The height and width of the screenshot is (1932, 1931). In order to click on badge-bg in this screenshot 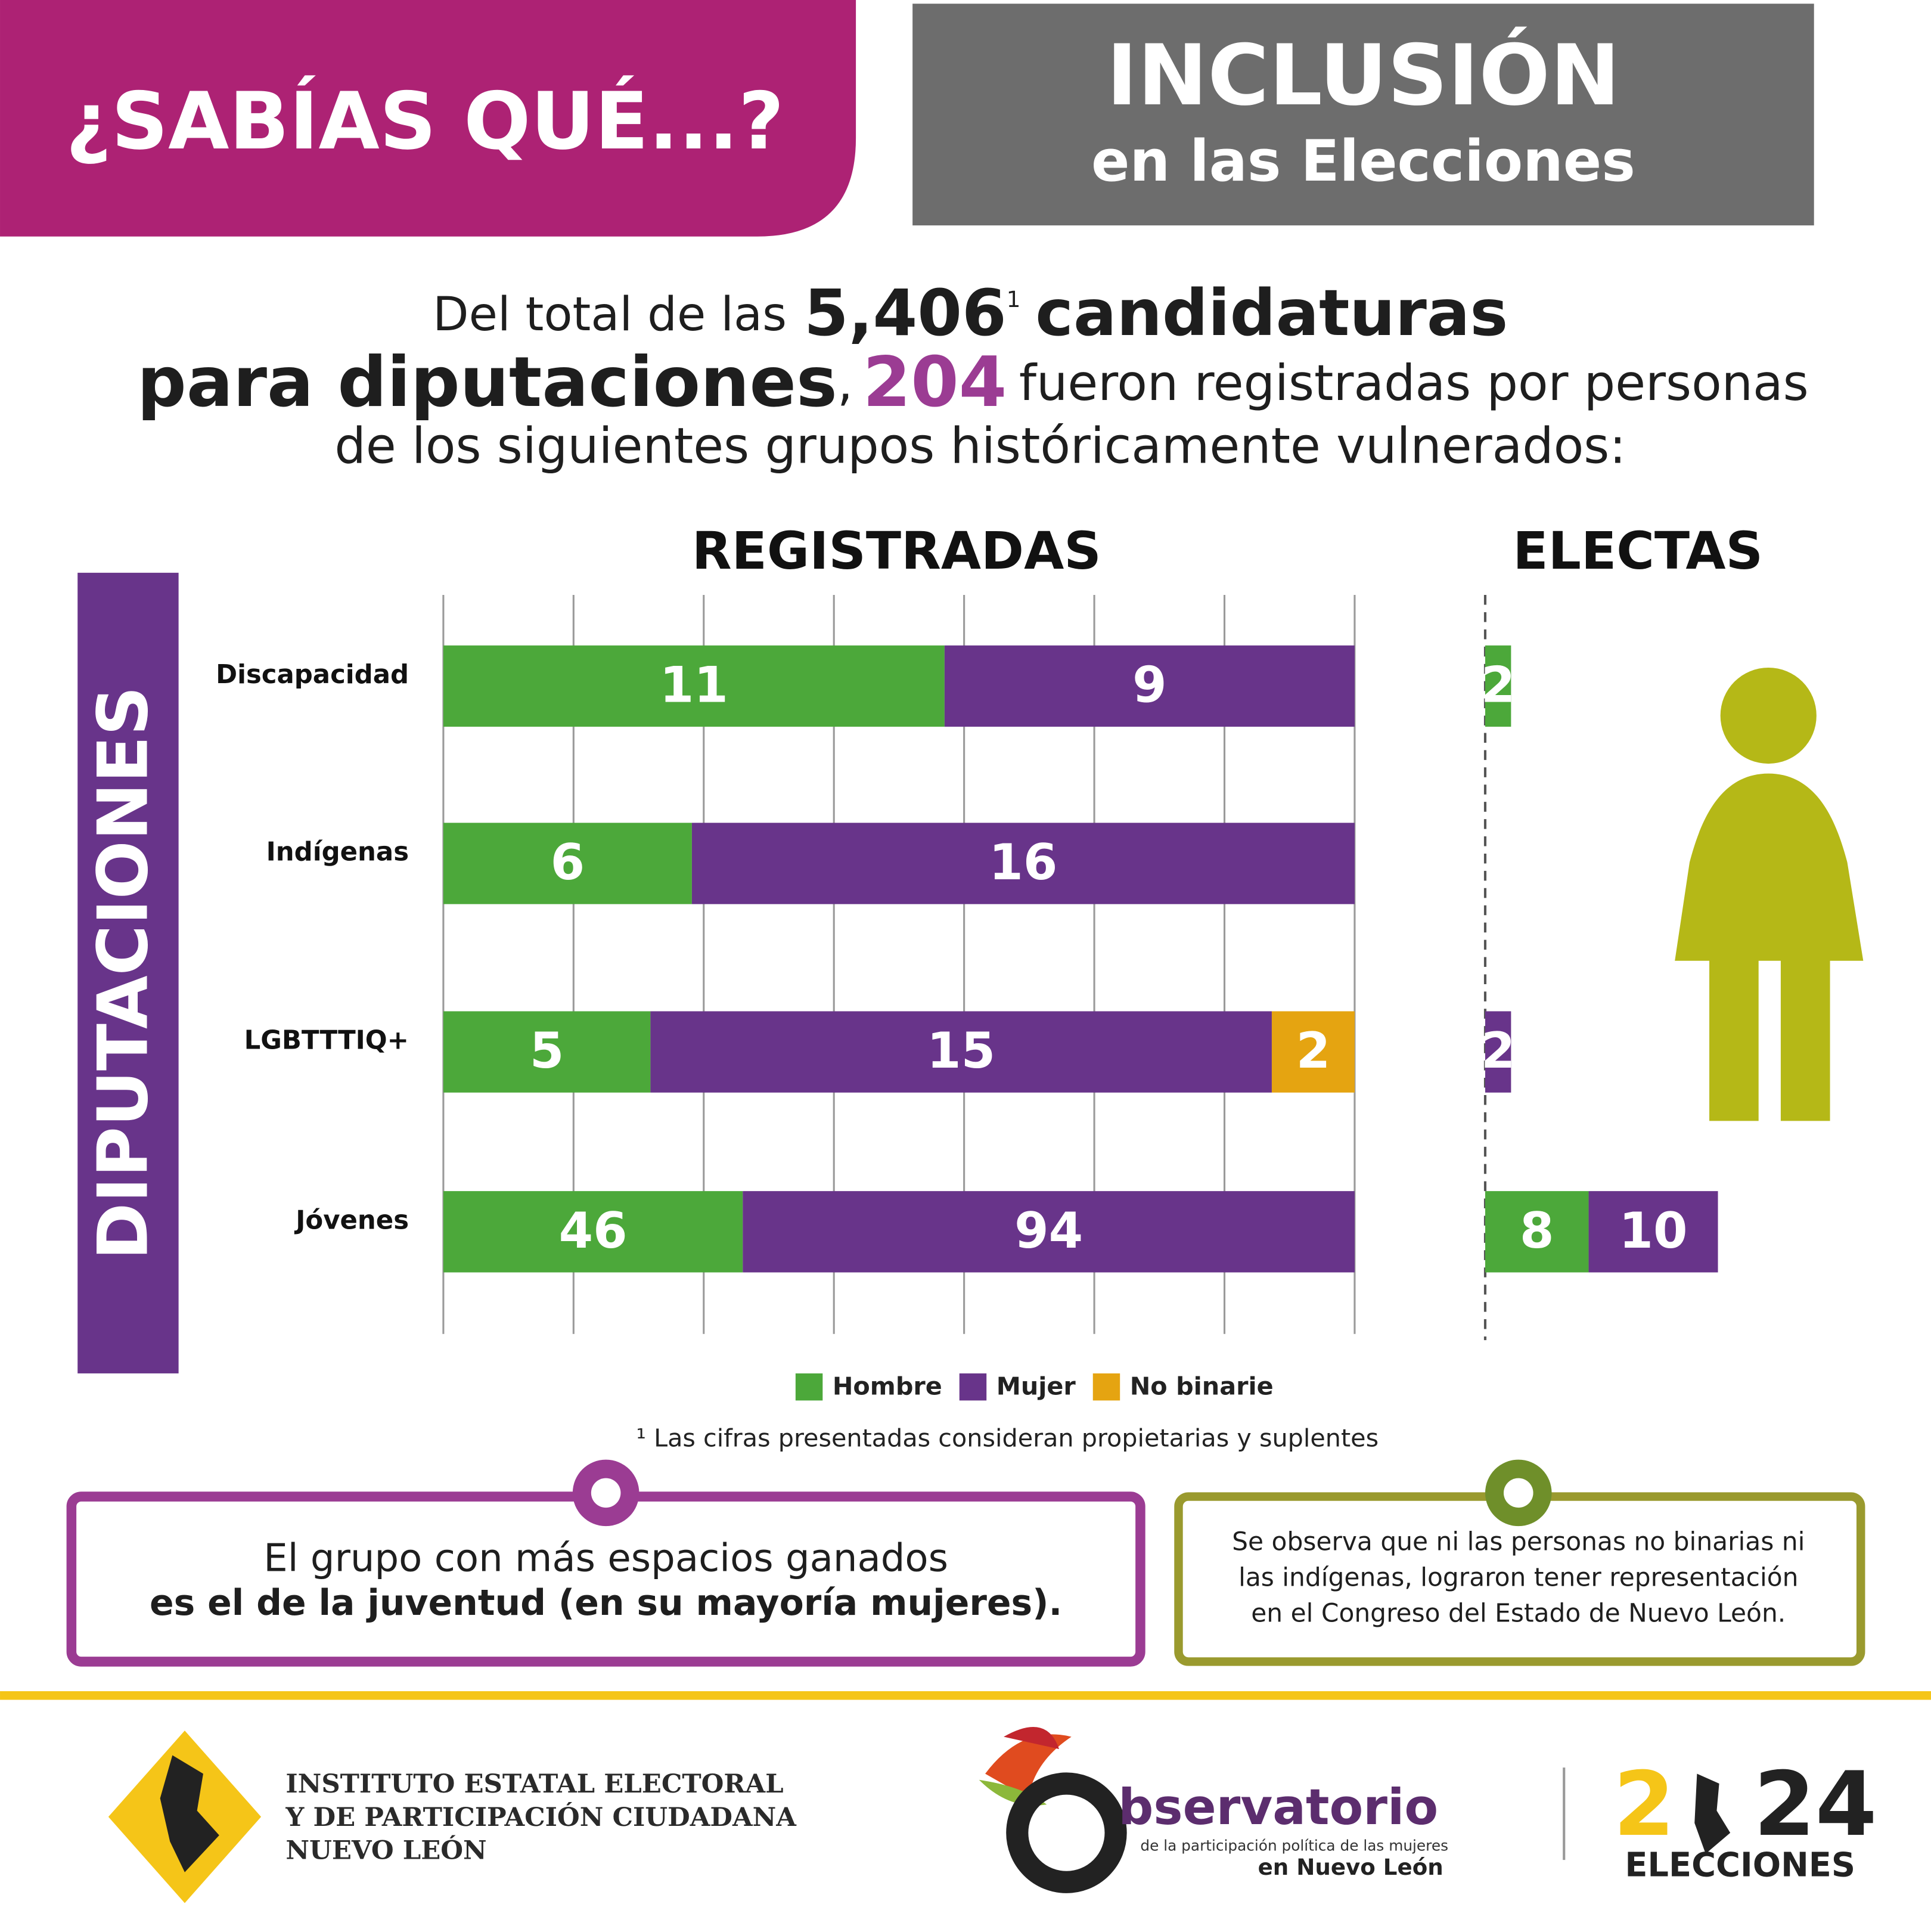, I will do `click(428, 118)`.